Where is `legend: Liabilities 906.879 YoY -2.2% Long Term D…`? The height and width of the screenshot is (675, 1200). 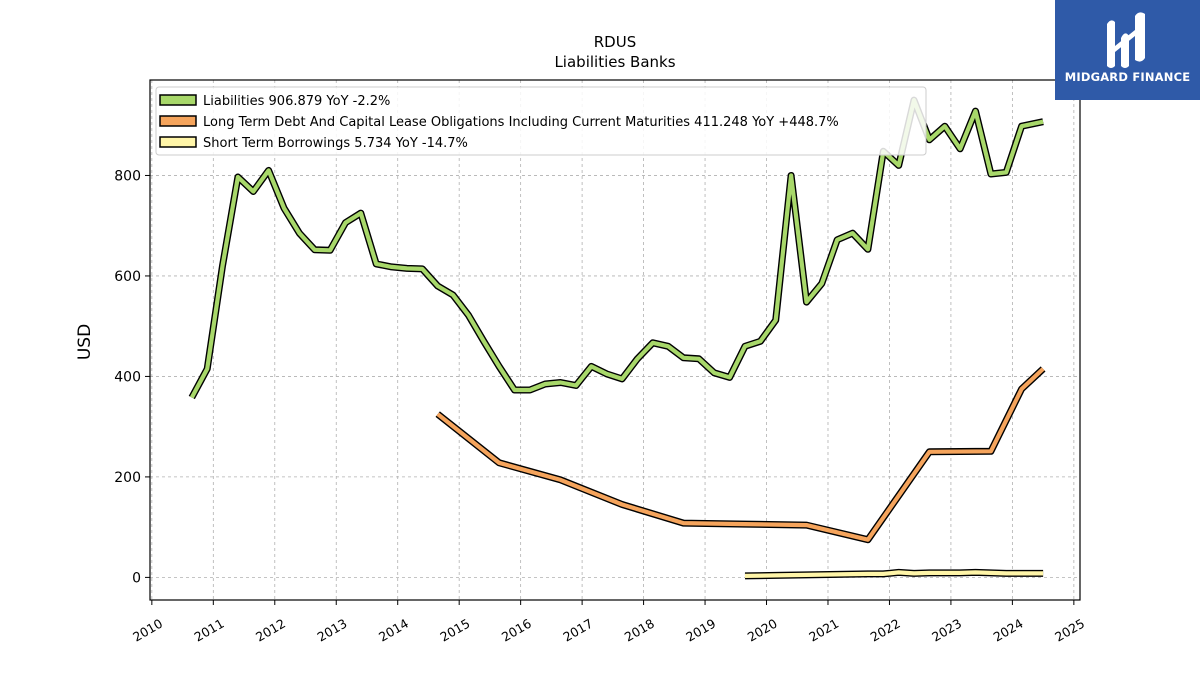 legend: Liabilities 906.879 YoY -2.2% Long Term D… is located at coordinates (541, 121).